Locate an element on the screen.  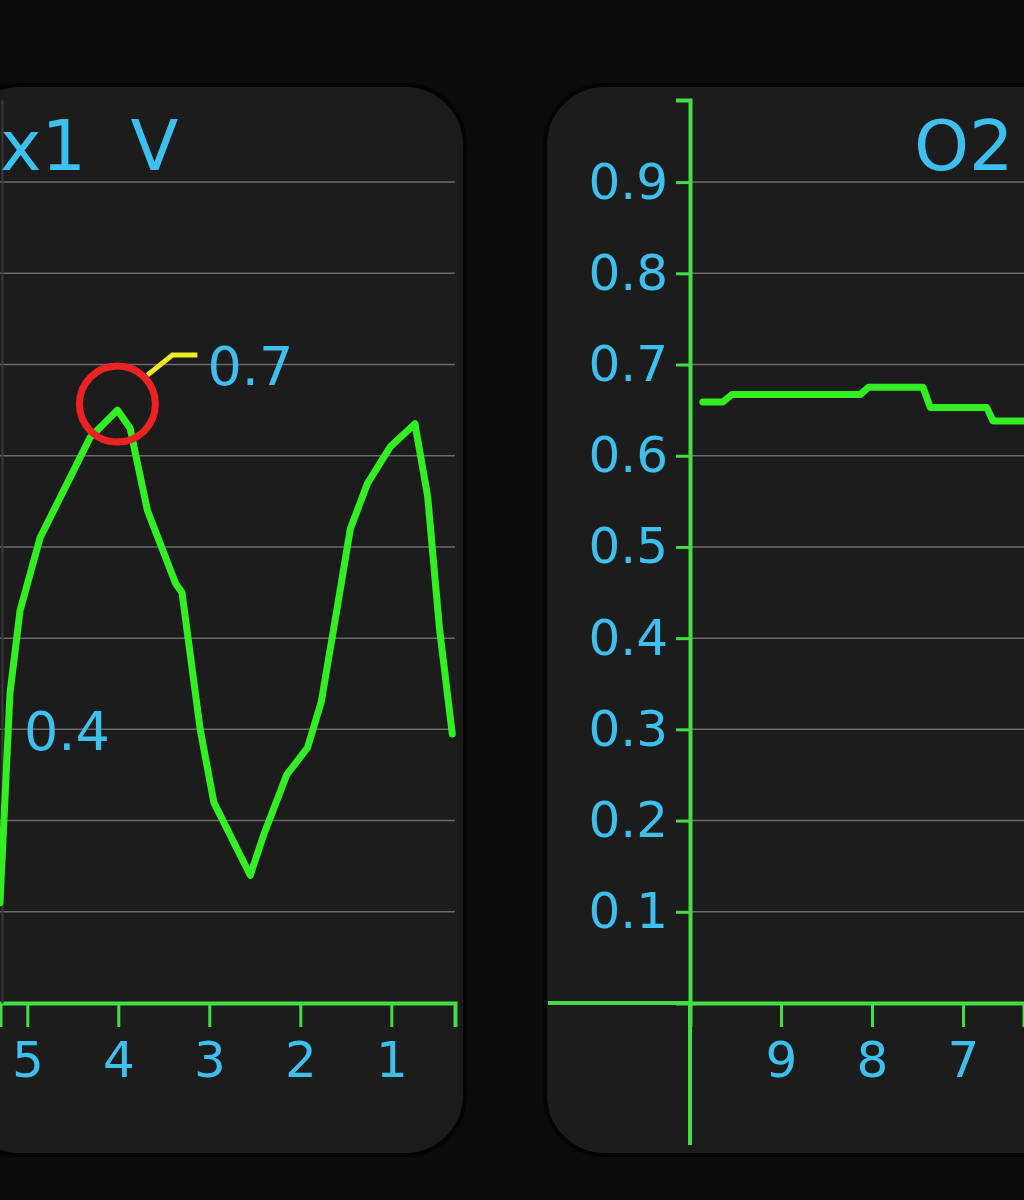
x-tick-label: 4 is located at coordinates (118, 1059).